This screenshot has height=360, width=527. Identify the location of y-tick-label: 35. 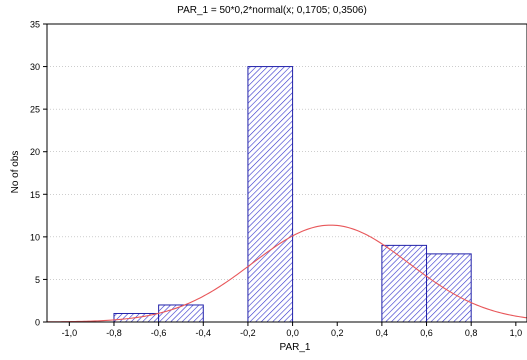
(35, 25).